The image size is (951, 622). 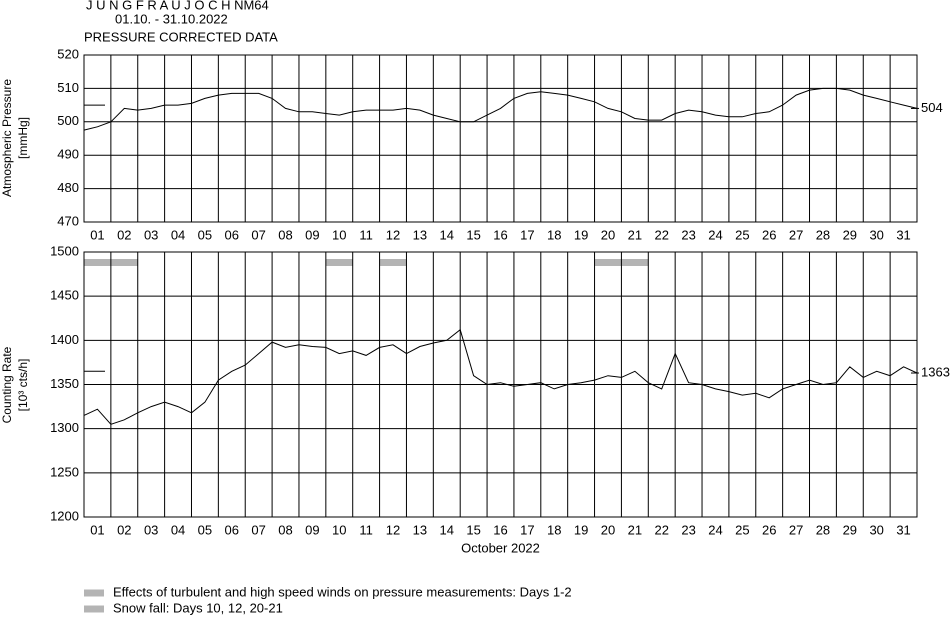 What do you see at coordinates (68, 154) in the screenshot?
I see `y-tick-label: 490` at bounding box center [68, 154].